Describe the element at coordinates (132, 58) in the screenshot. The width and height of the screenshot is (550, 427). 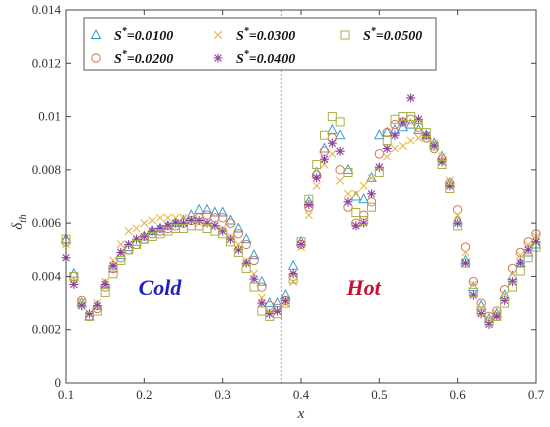
I see `legend-entry: S*=0.0200` at that location.